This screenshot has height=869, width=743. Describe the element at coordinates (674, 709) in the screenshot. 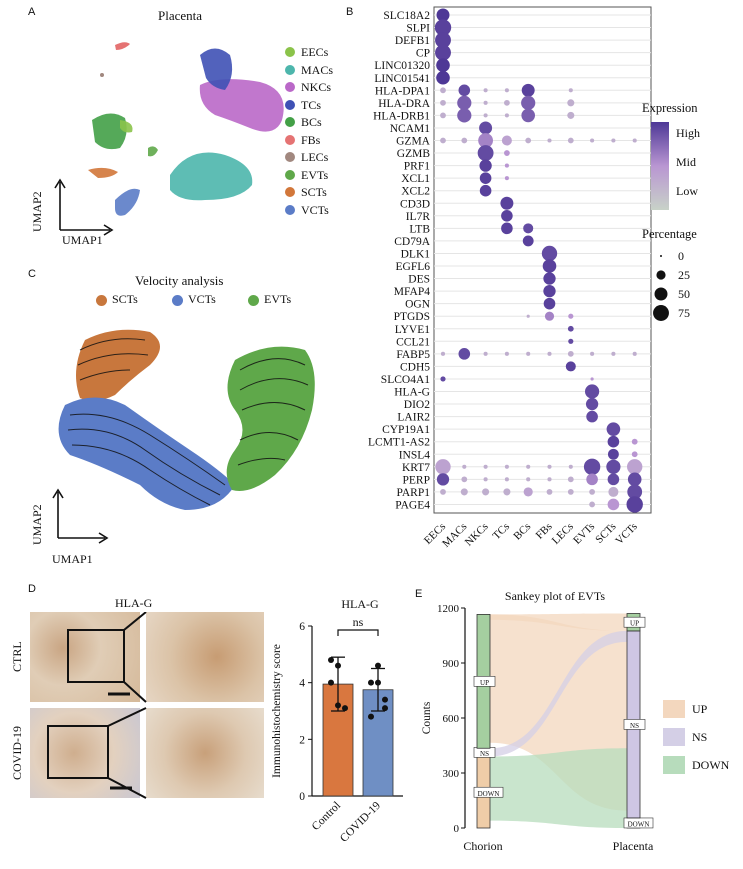

I see `sankey-legend-swatch` at that location.